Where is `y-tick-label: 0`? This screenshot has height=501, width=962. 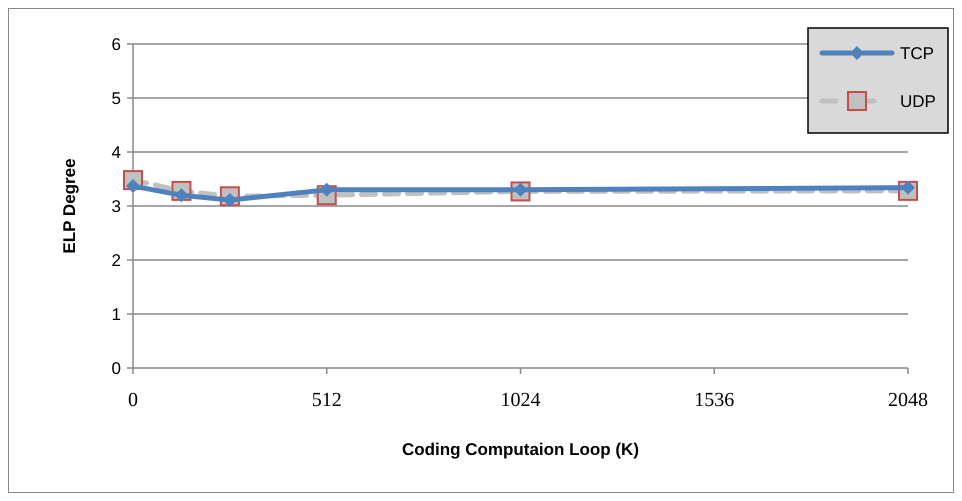 y-tick-label: 0 is located at coordinates (116, 368).